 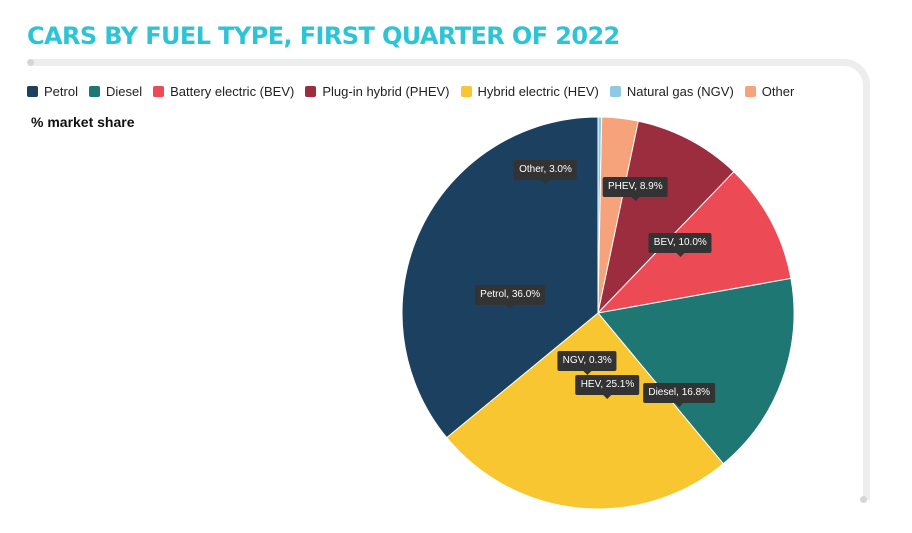 What do you see at coordinates (679, 395) in the screenshot?
I see `data-label-diesel: Diesel, 16.8%` at bounding box center [679, 395].